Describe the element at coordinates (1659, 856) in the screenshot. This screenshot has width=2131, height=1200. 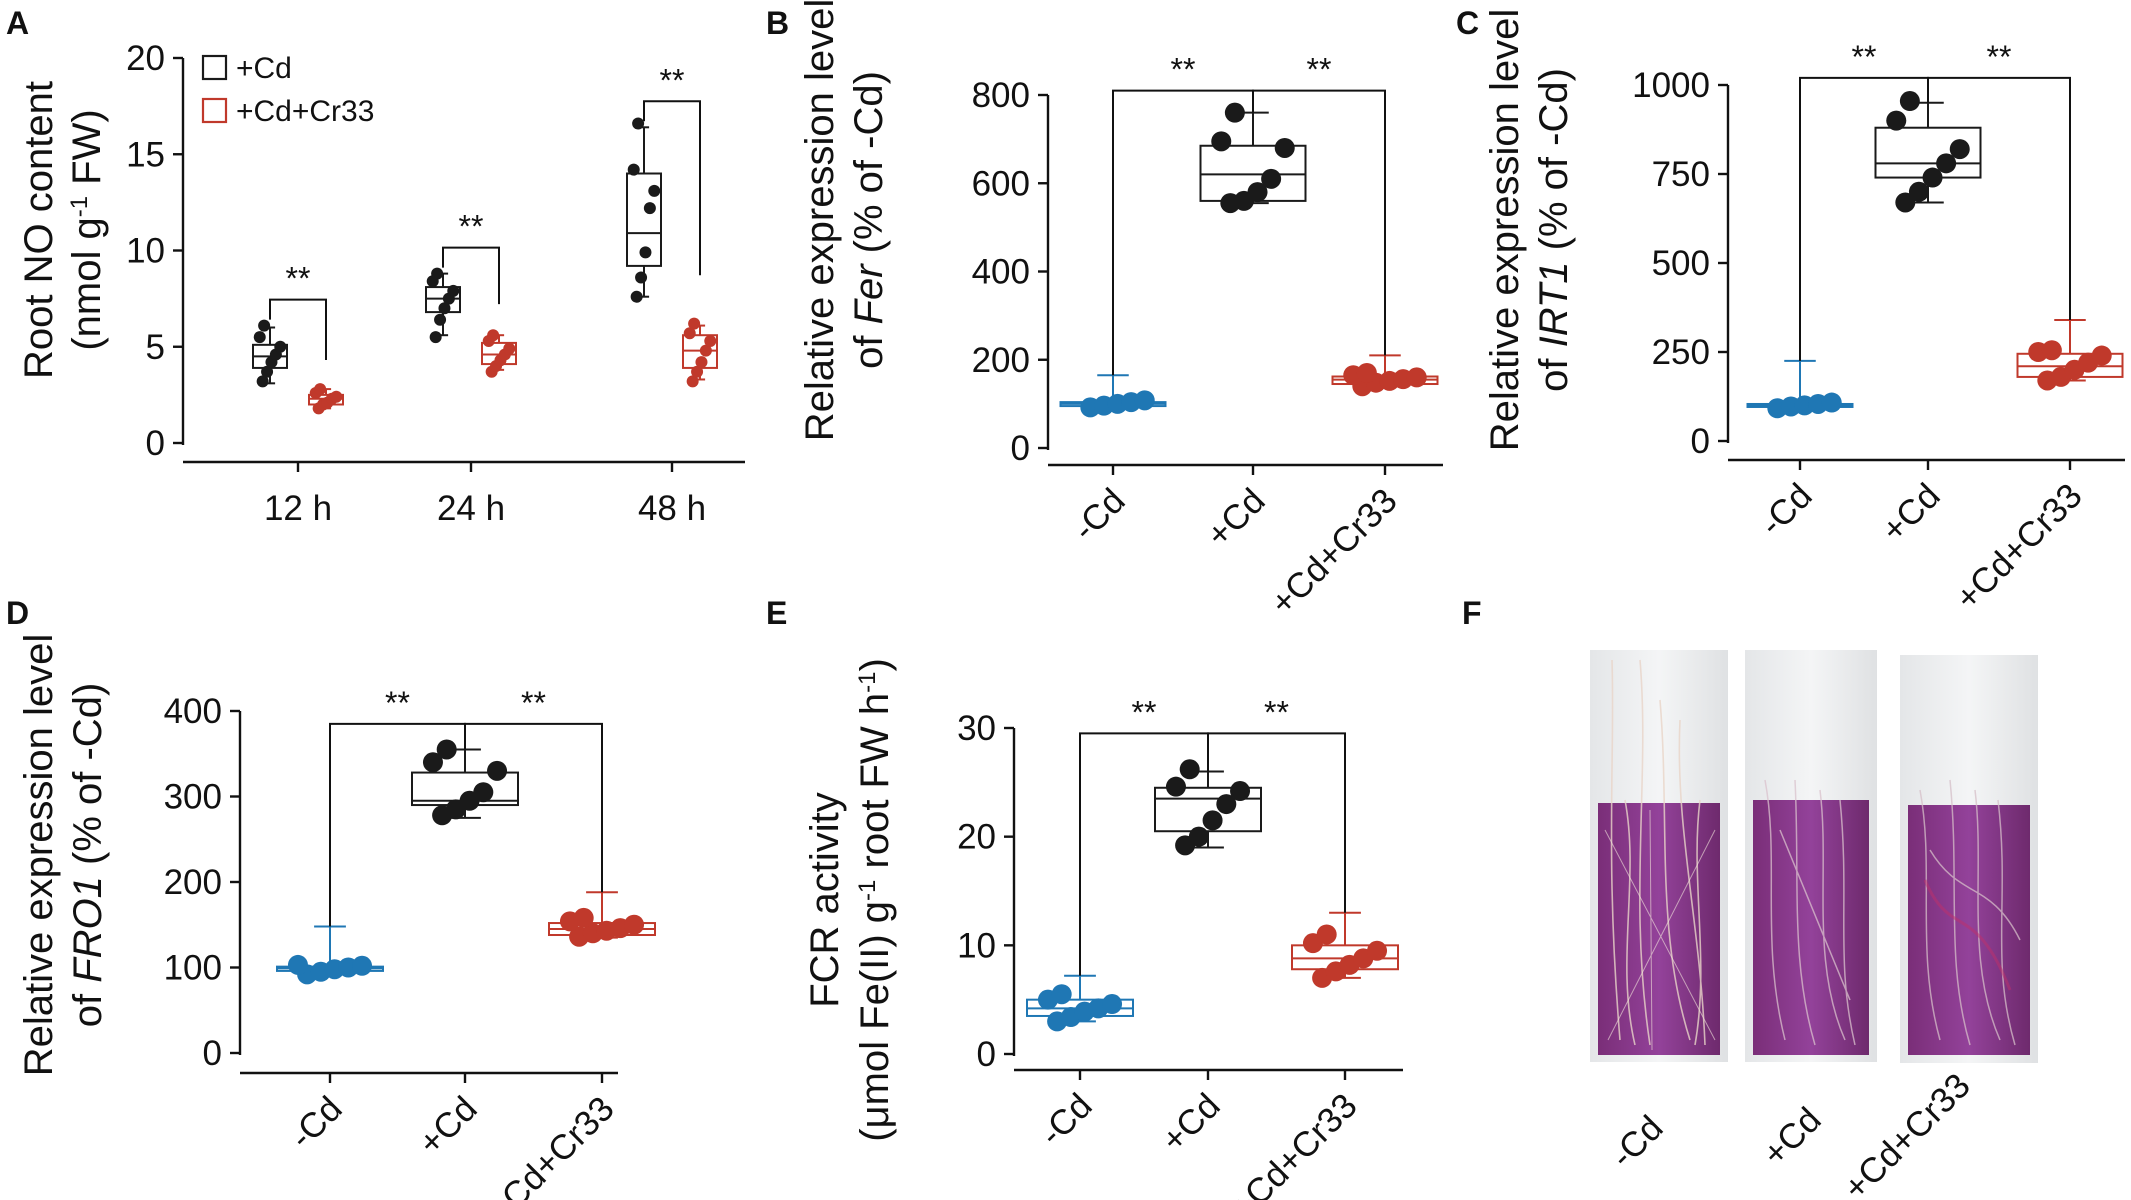
I see `tube-photo-minus-cd` at that location.